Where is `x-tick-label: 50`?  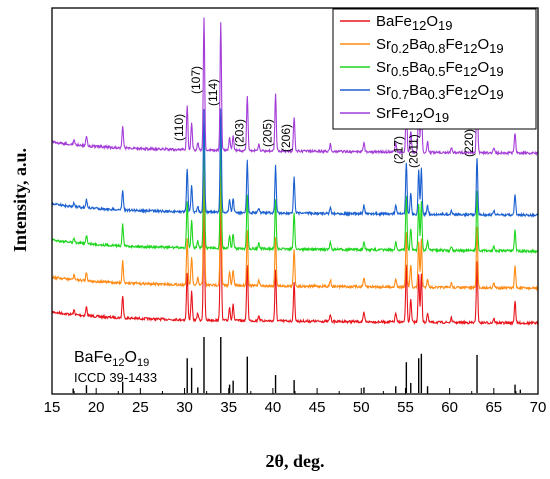
x-tick-label: 50 is located at coordinates (361, 407).